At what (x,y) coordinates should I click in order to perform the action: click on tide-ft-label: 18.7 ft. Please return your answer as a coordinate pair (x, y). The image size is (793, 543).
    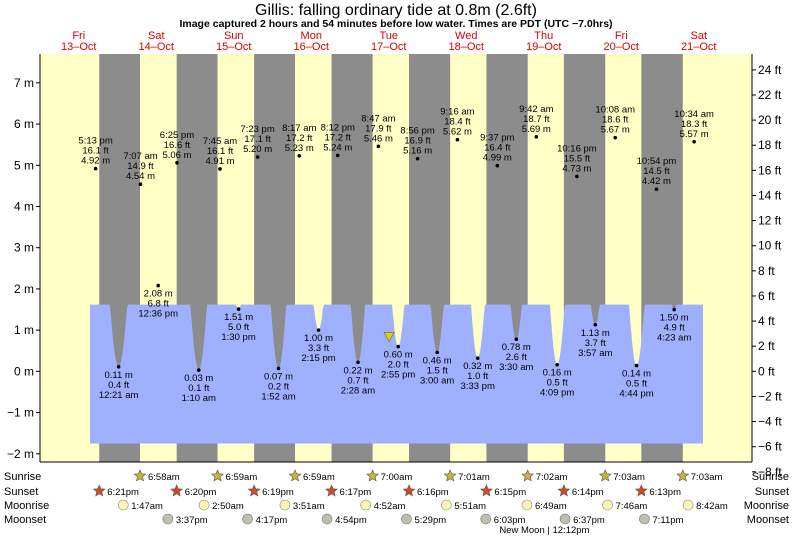
    Looking at the image, I should click on (536, 119).